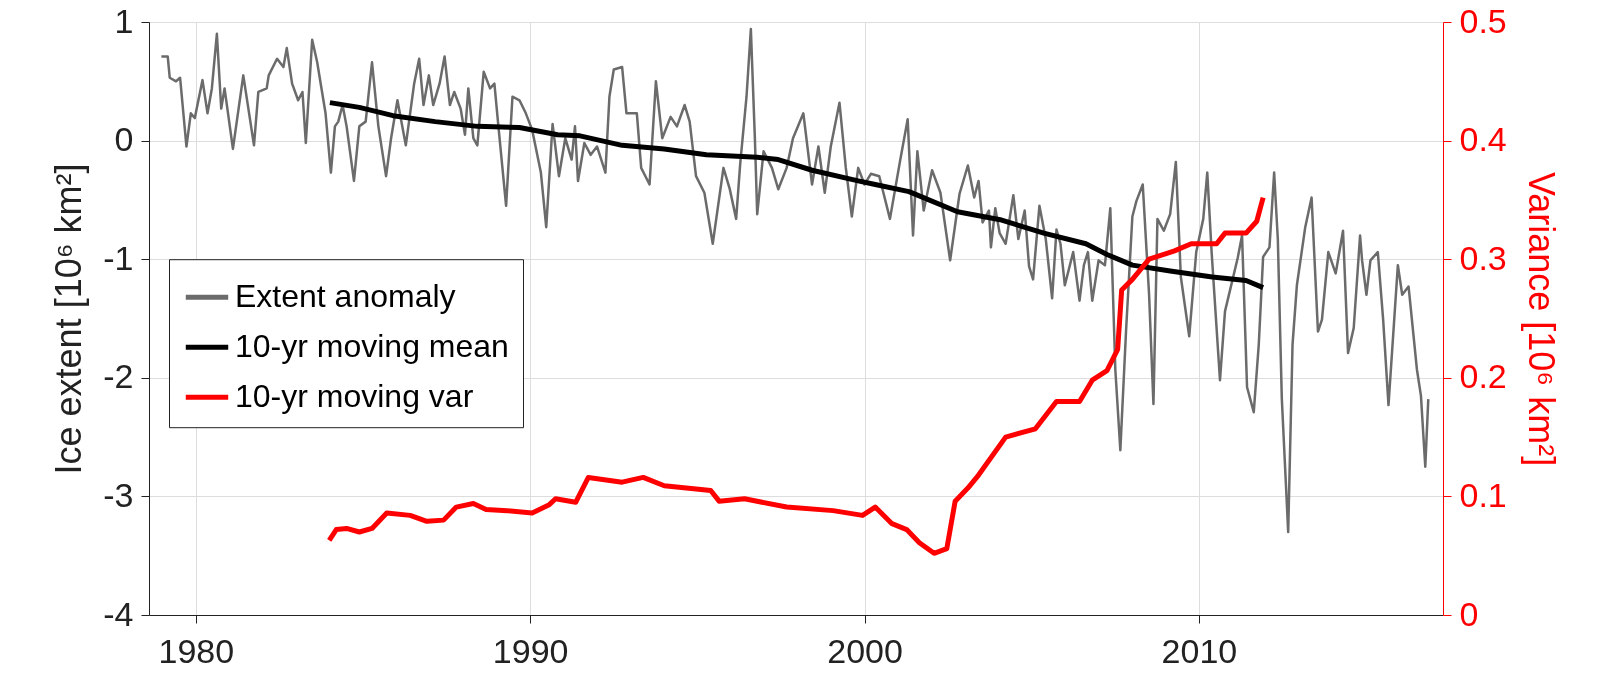 The width and height of the screenshot is (1612, 685). What do you see at coordinates (118, 494) in the screenshot?
I see `y-tick-label: -3` at bounding box center [118, 494].